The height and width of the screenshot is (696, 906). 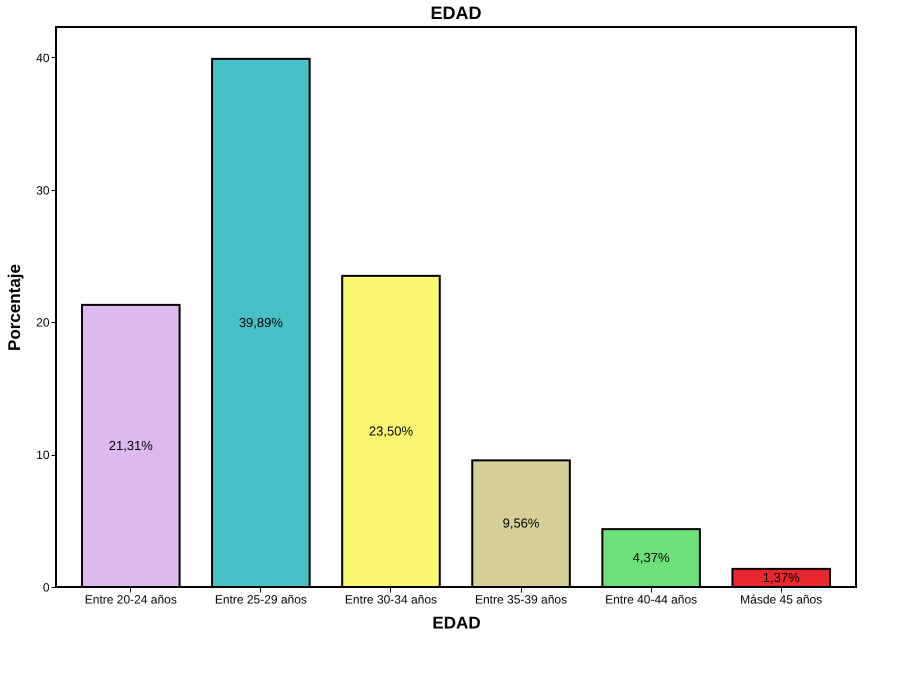 What do you see at coordinates (390, 599) in the screenshot?
I see `x-tick-label: Entre 30-34 años` at bounding box center [390, 599].